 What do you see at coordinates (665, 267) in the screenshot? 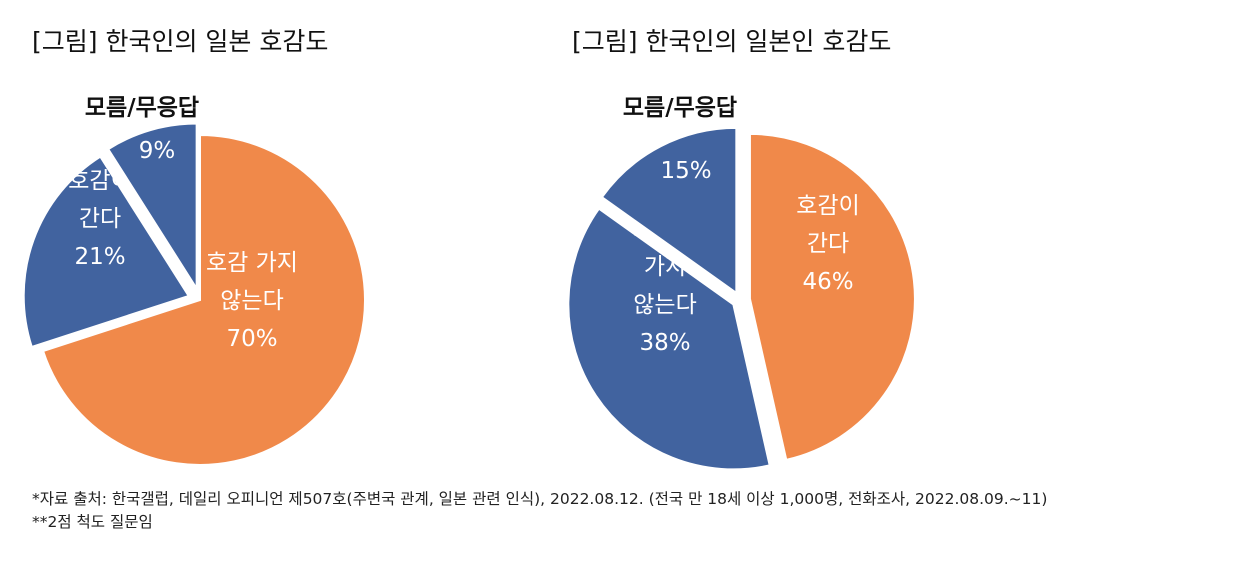
I see `slice-category-label: 가지` at bounding box center [665, 267].